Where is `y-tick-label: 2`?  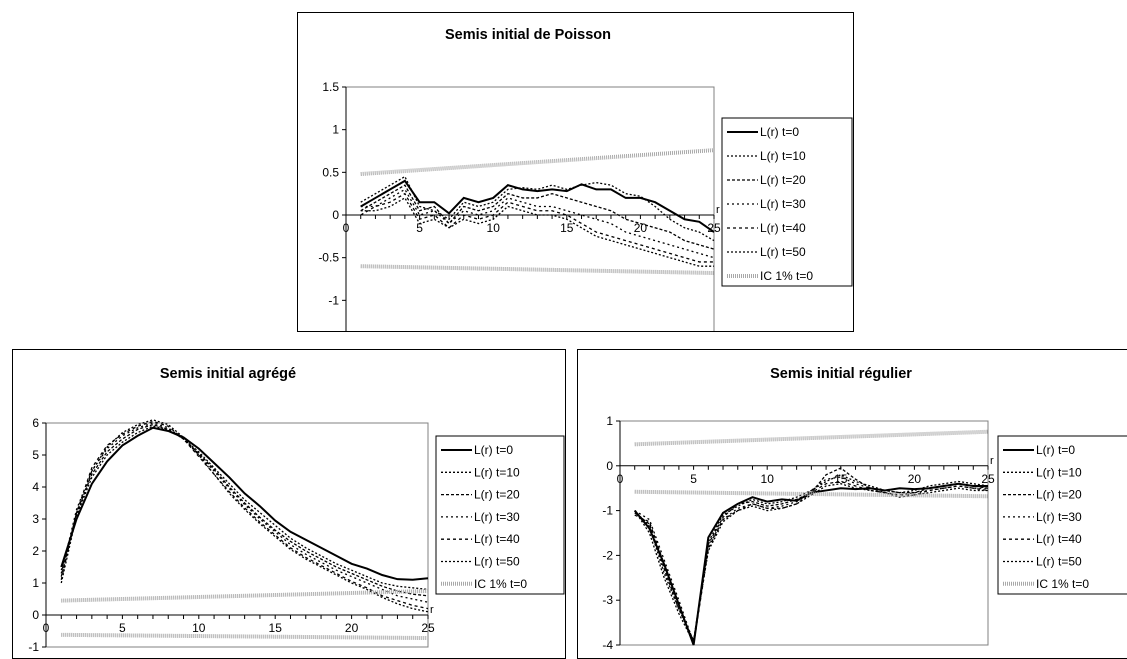 y-tick-label: 2 is located at coordinates (35, 551).